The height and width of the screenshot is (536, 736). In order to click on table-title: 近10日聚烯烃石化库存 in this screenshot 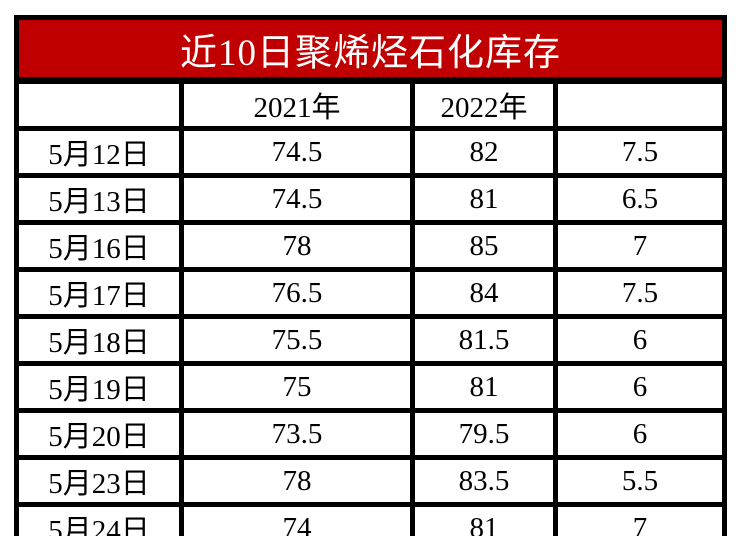, I will do `click(370, 49)`.